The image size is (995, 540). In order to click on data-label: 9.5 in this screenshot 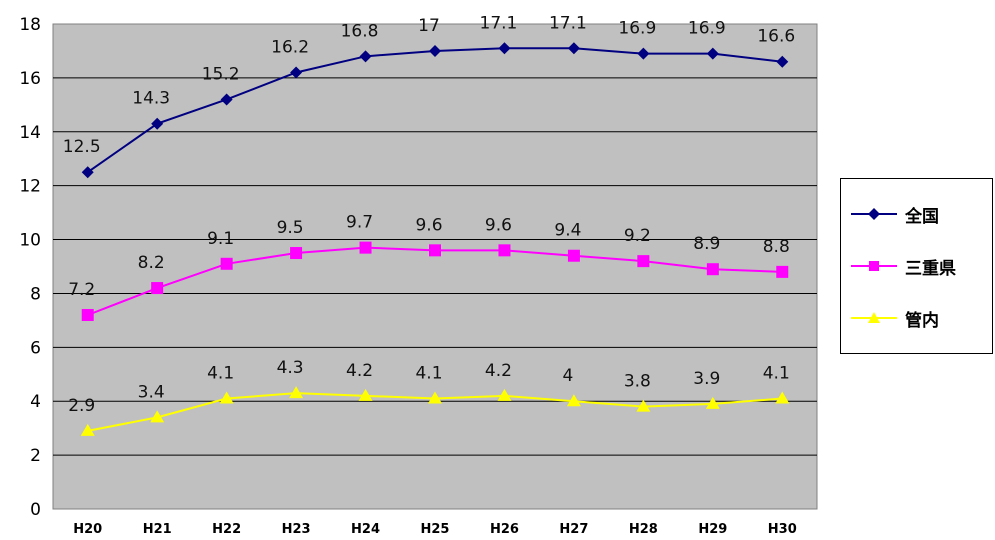, I will do `click(290, 228)`.